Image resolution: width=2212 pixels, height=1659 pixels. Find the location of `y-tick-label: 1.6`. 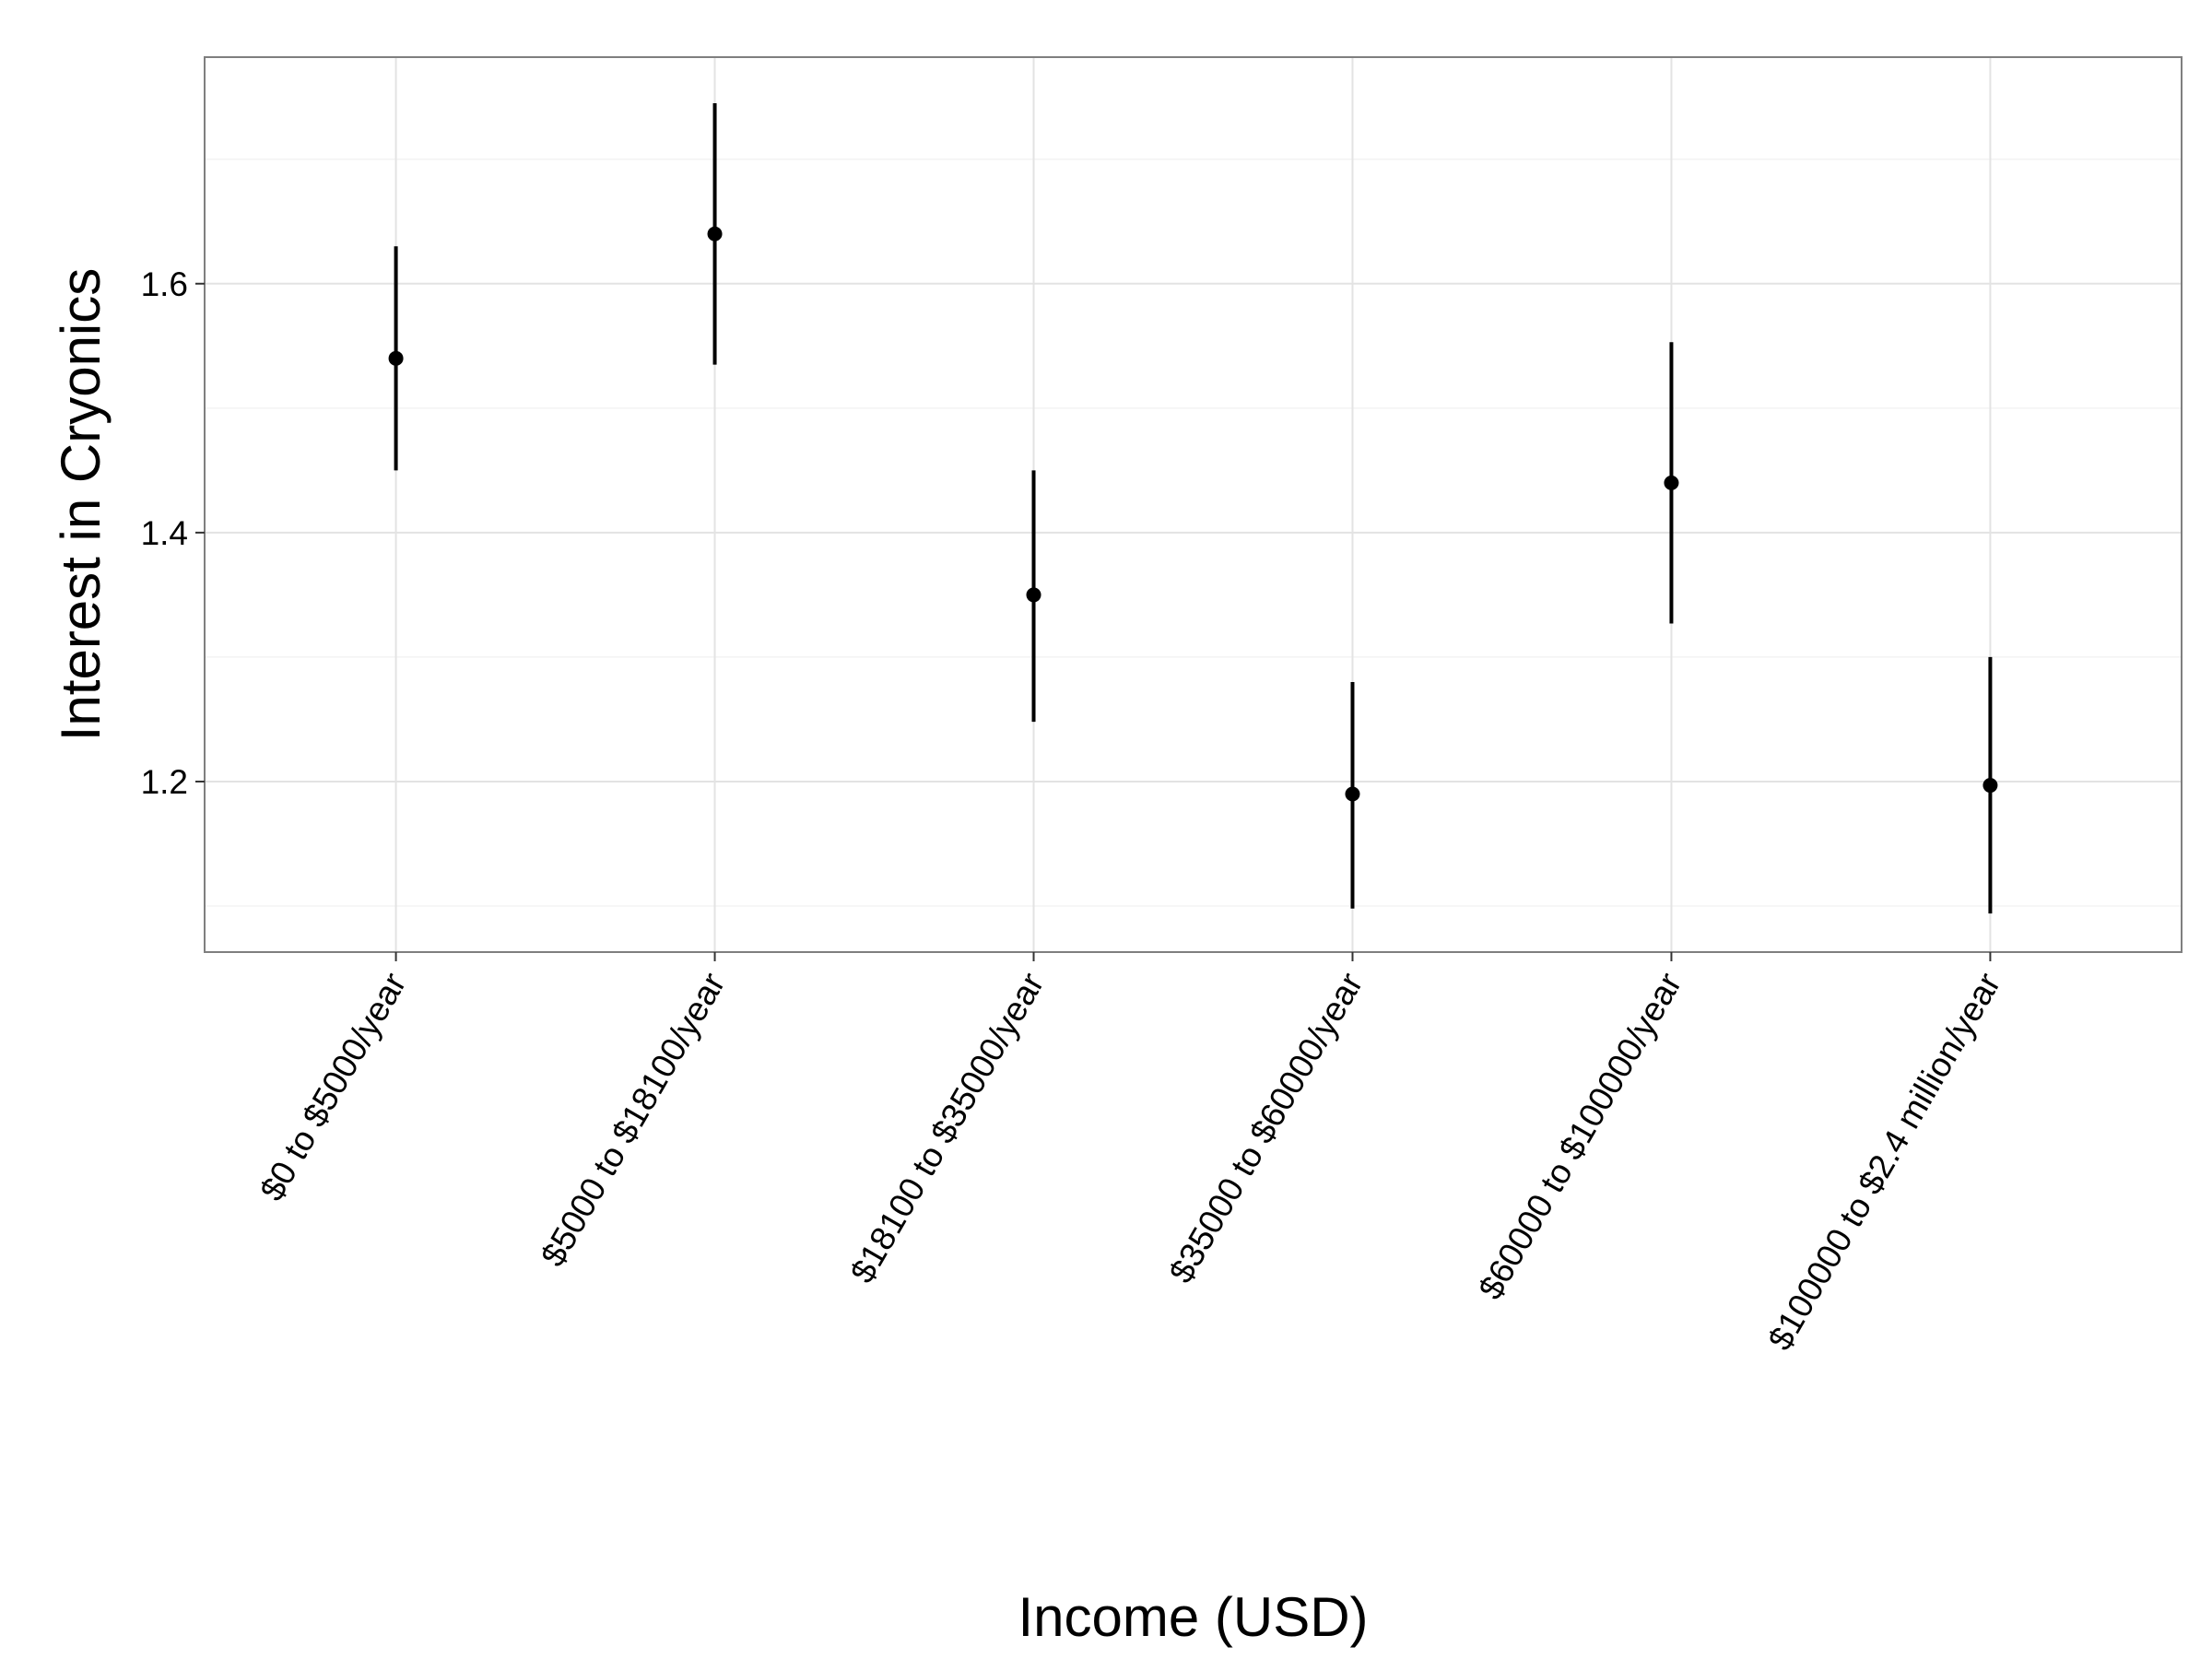

y-tick-label: 1.6 is located at coordinates (164, 284).